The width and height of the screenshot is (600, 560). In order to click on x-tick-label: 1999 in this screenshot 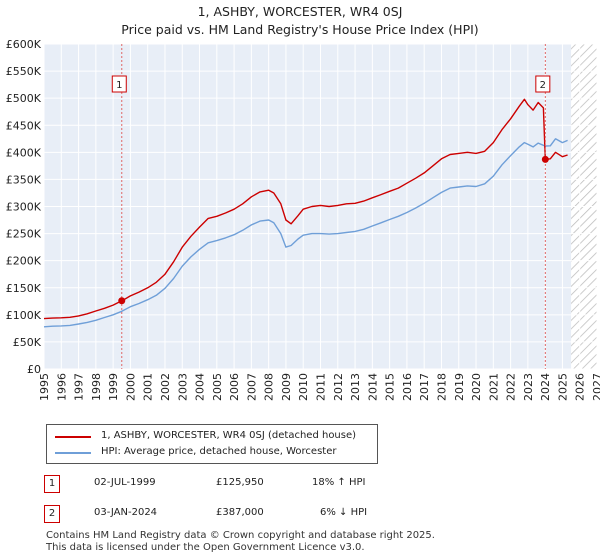, I will do `click(113, 387)`.